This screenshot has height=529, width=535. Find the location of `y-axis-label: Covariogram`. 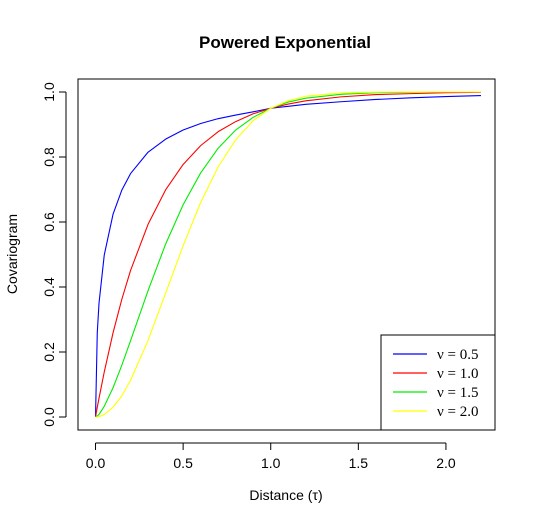

y-axis-label: Covariogram is located at coordinates (12, 254).